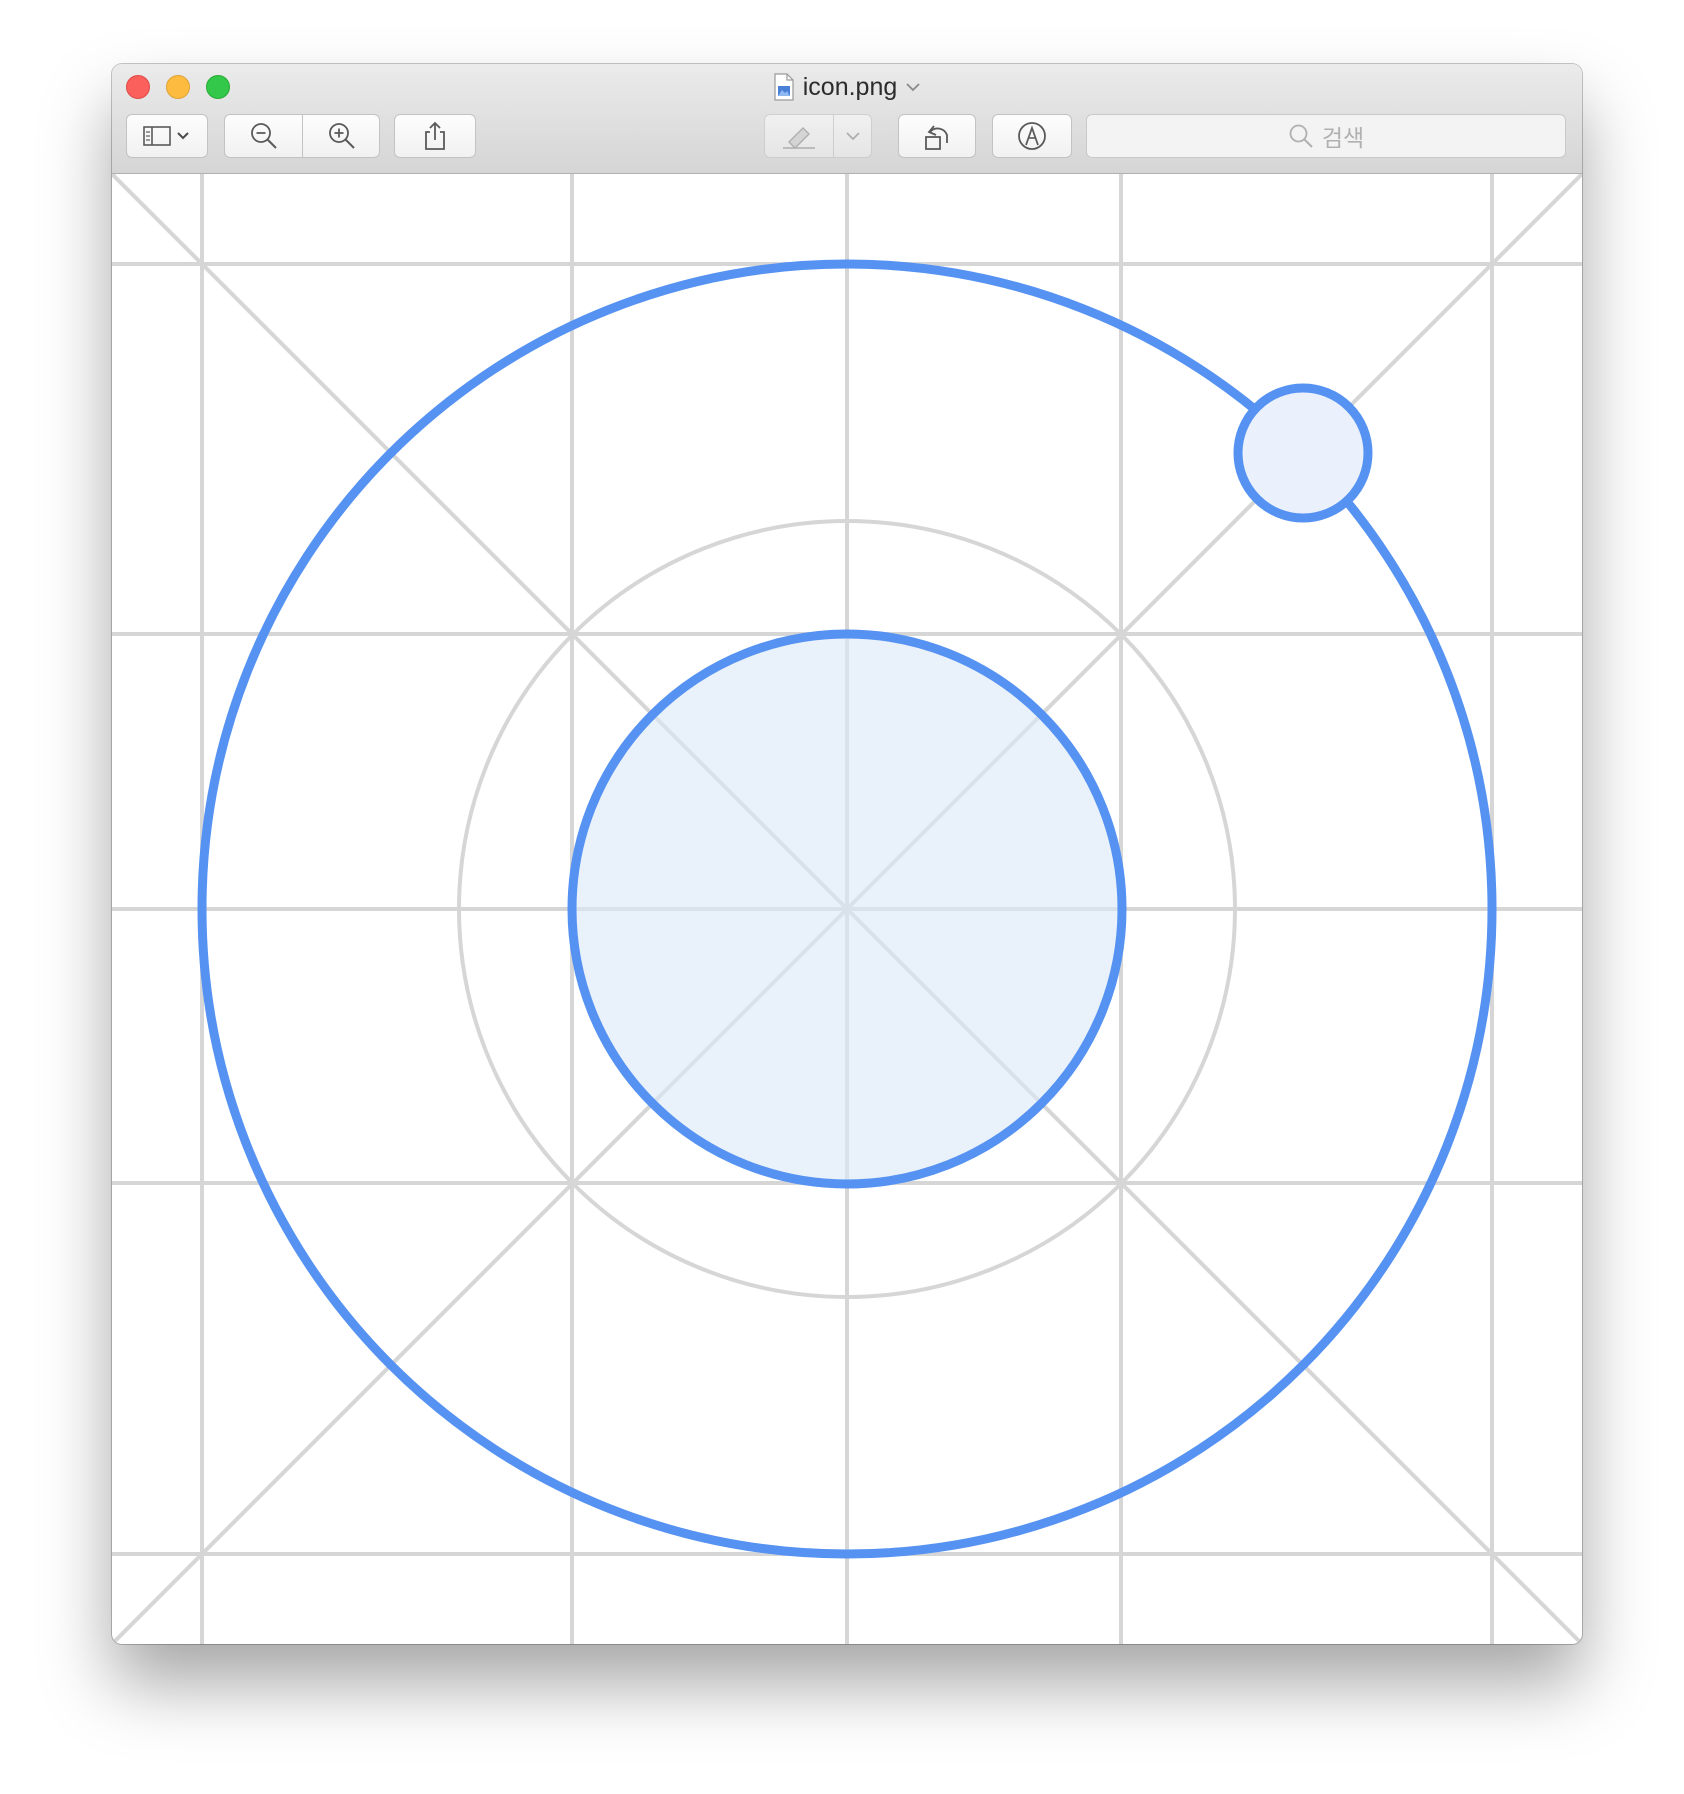 The width and height of the screenshot is (1684, 1794). I want to click on highlight-control, so click(818, 136).